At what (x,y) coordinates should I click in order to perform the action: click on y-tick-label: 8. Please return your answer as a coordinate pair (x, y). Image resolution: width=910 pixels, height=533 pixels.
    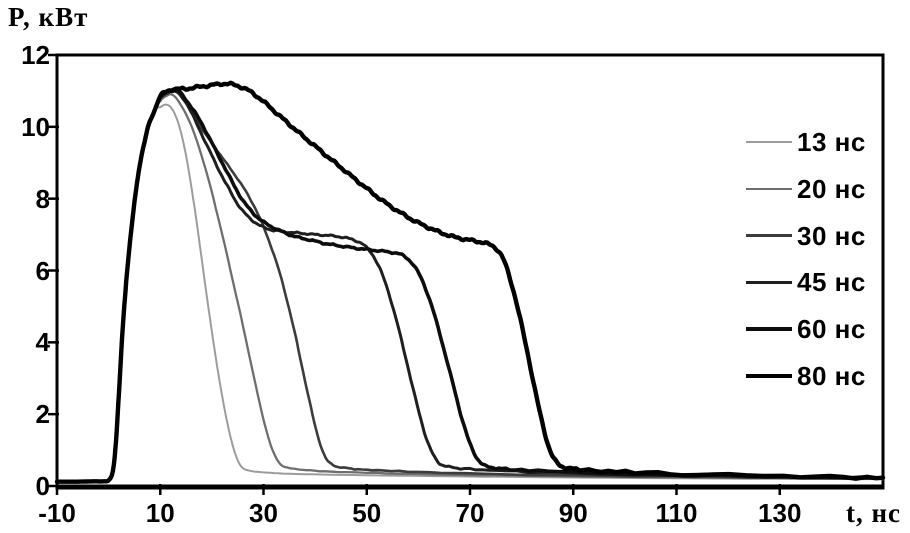
    Looking at the image, I should click on (42, 198).